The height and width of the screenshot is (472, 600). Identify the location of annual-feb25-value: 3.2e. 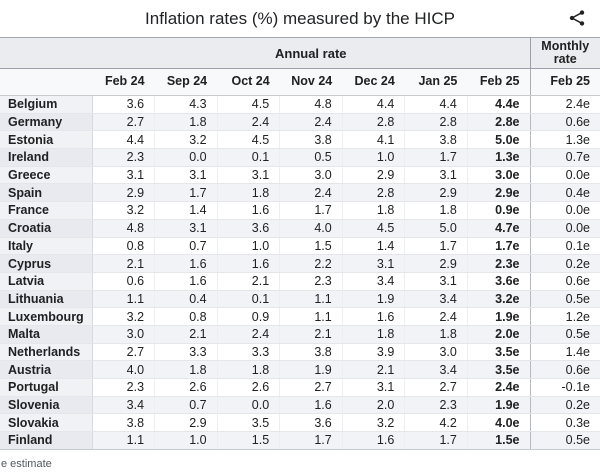
(498, 299).